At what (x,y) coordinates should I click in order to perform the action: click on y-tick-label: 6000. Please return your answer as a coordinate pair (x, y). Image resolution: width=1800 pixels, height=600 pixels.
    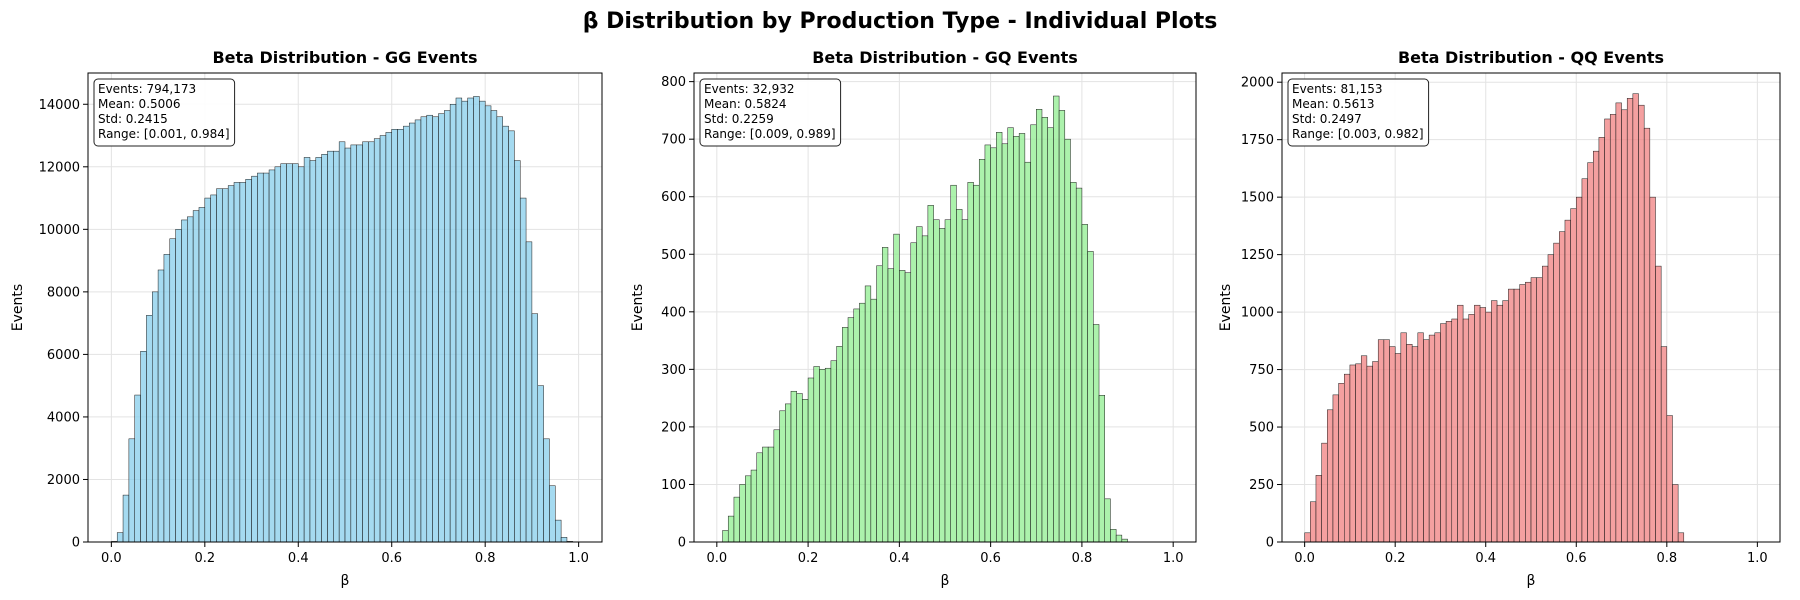
    Looking at the image, I should click on (63, 355).